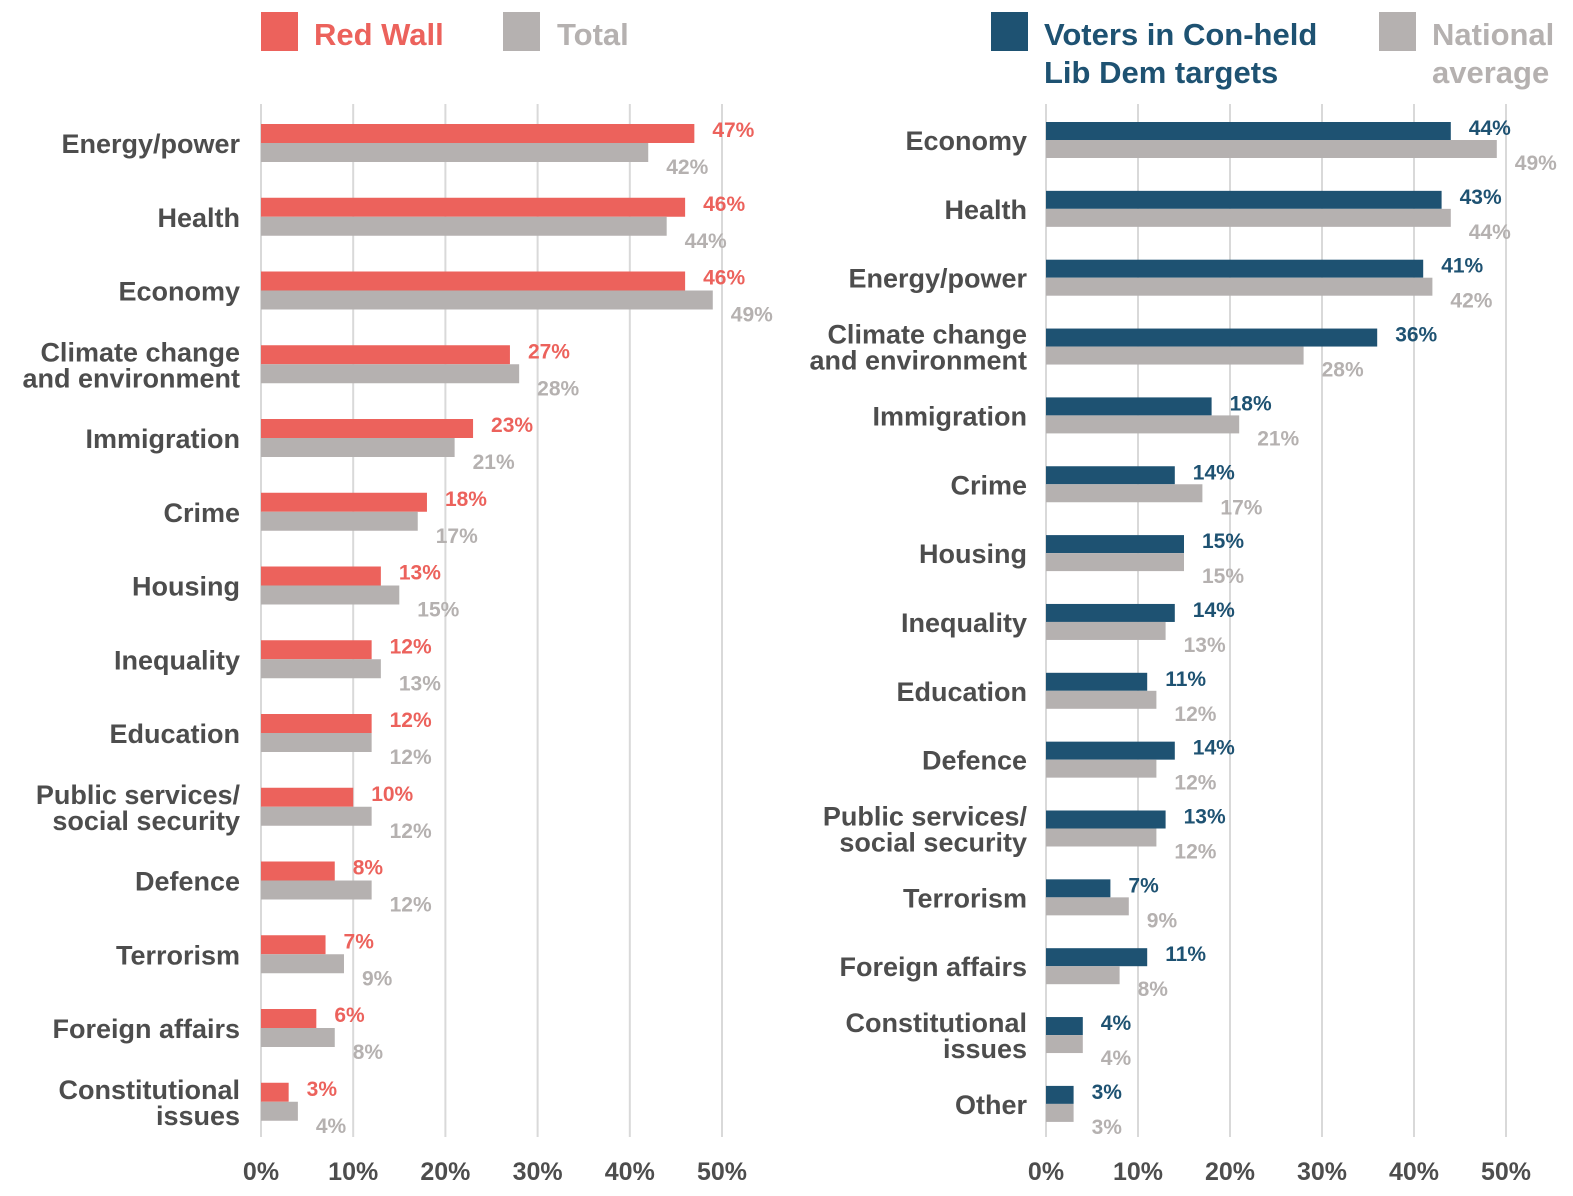  What do you see at coordinates (918, 361) in the screenshot?
I see `category-label: and environment` at bounding box center [918, 361].